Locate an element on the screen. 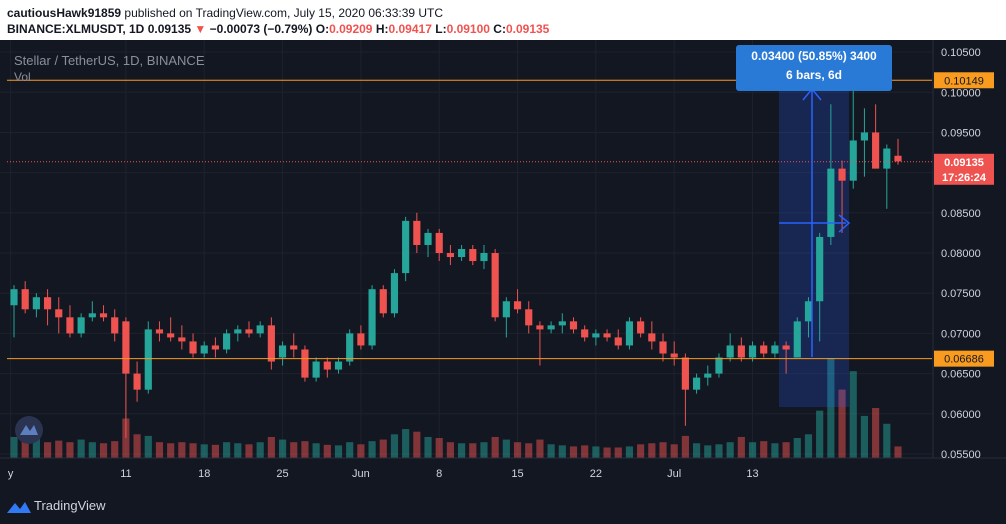 The image size is (1006, 524). y-tick-label: 0.08500 is located at coordinates (961, 214).